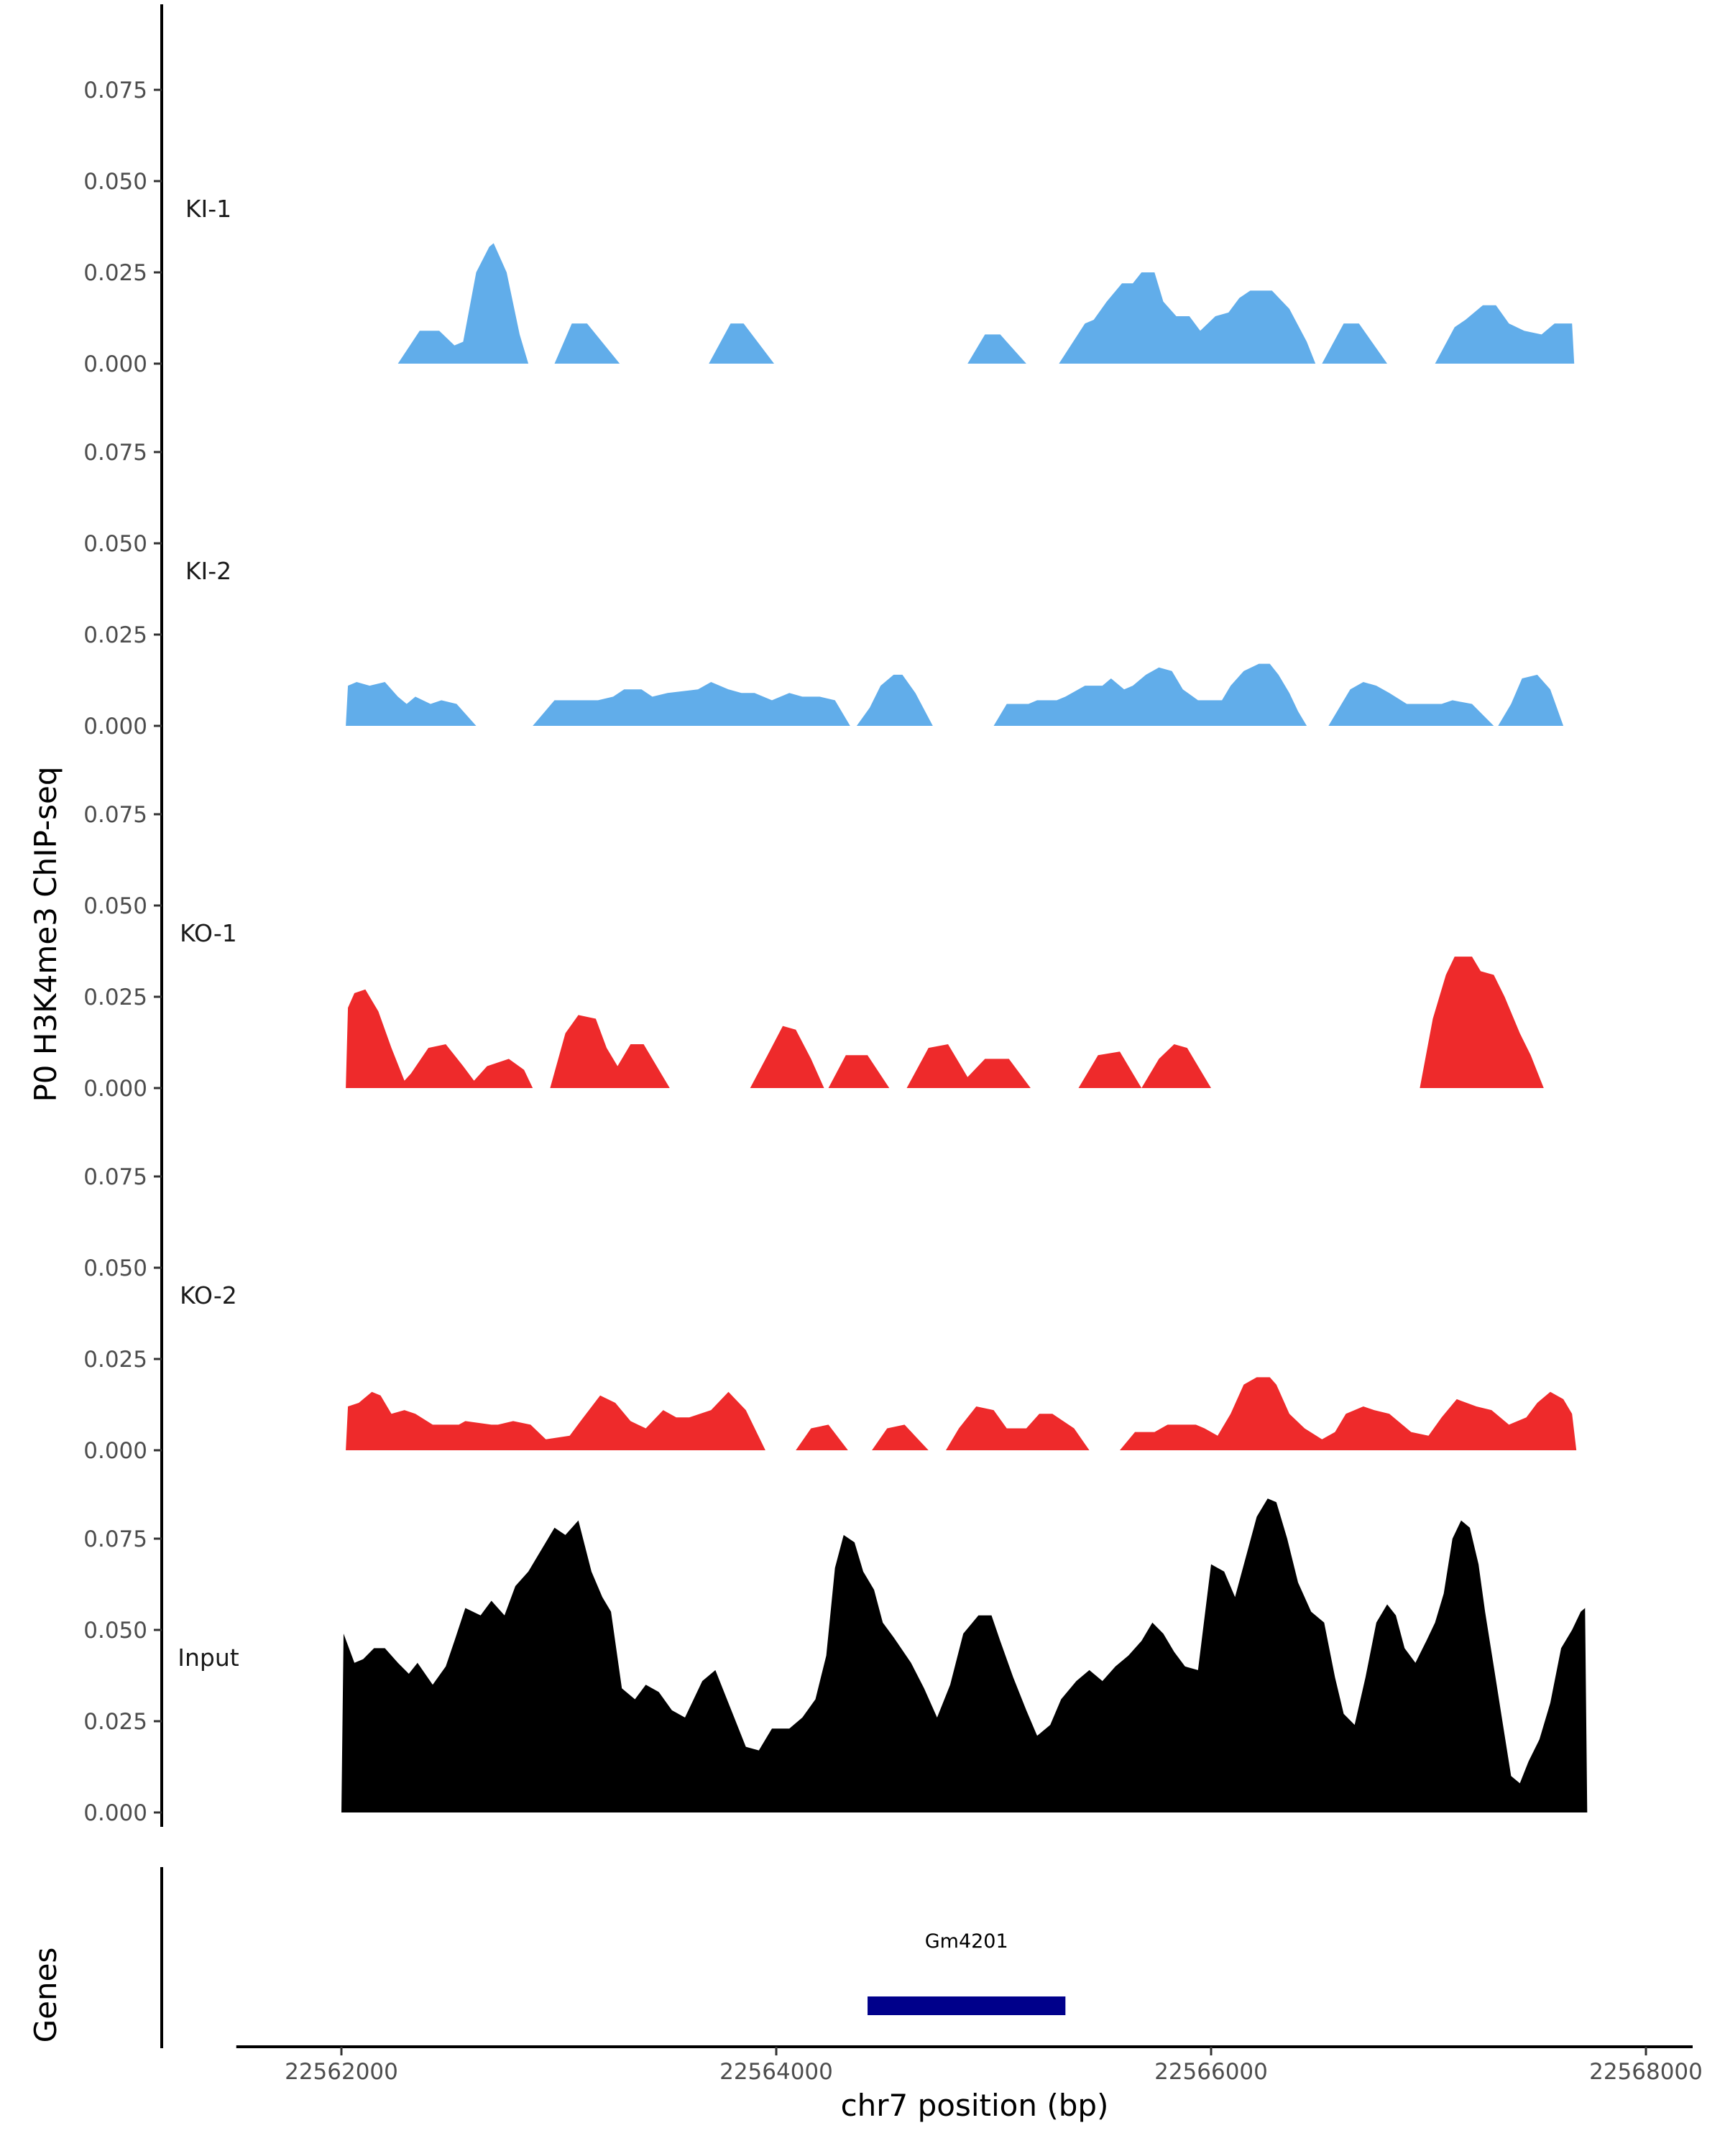  Describe the element at coordinates (208, 571) in the screenshot. I see `track-label: KI-2` at that location.